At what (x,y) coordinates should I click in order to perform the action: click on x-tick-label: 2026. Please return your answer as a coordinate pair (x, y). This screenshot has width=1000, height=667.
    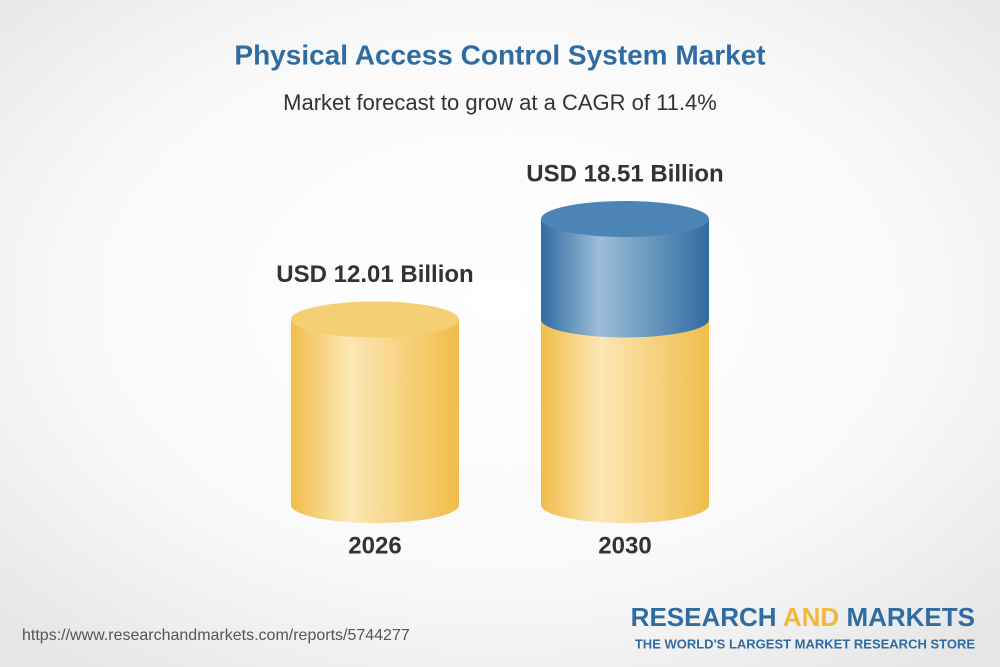
    Looking at the image, I should click on (374, 545).